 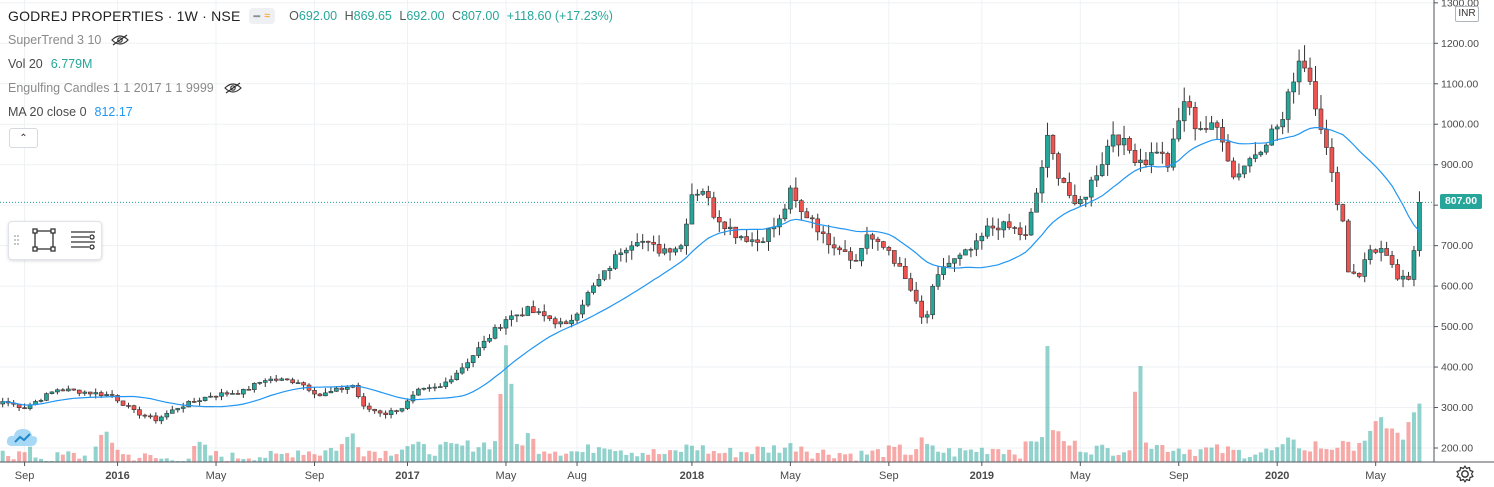 I want to click on y-tick-label: 500.00, so click(x=1457, y=327).